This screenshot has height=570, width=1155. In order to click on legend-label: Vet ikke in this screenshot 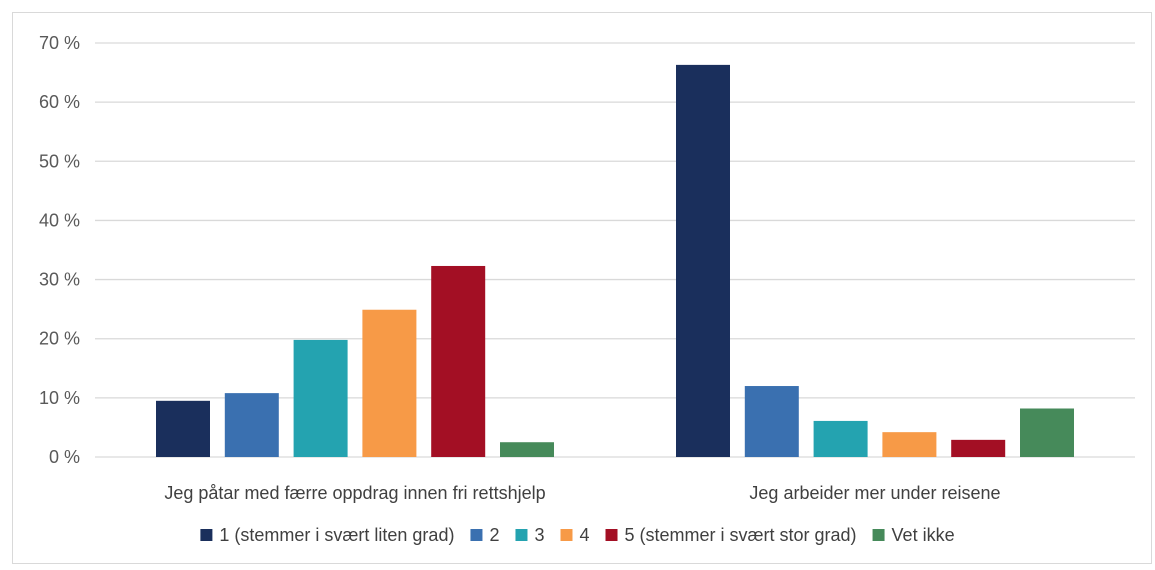, I will do `click(923, 535)`.